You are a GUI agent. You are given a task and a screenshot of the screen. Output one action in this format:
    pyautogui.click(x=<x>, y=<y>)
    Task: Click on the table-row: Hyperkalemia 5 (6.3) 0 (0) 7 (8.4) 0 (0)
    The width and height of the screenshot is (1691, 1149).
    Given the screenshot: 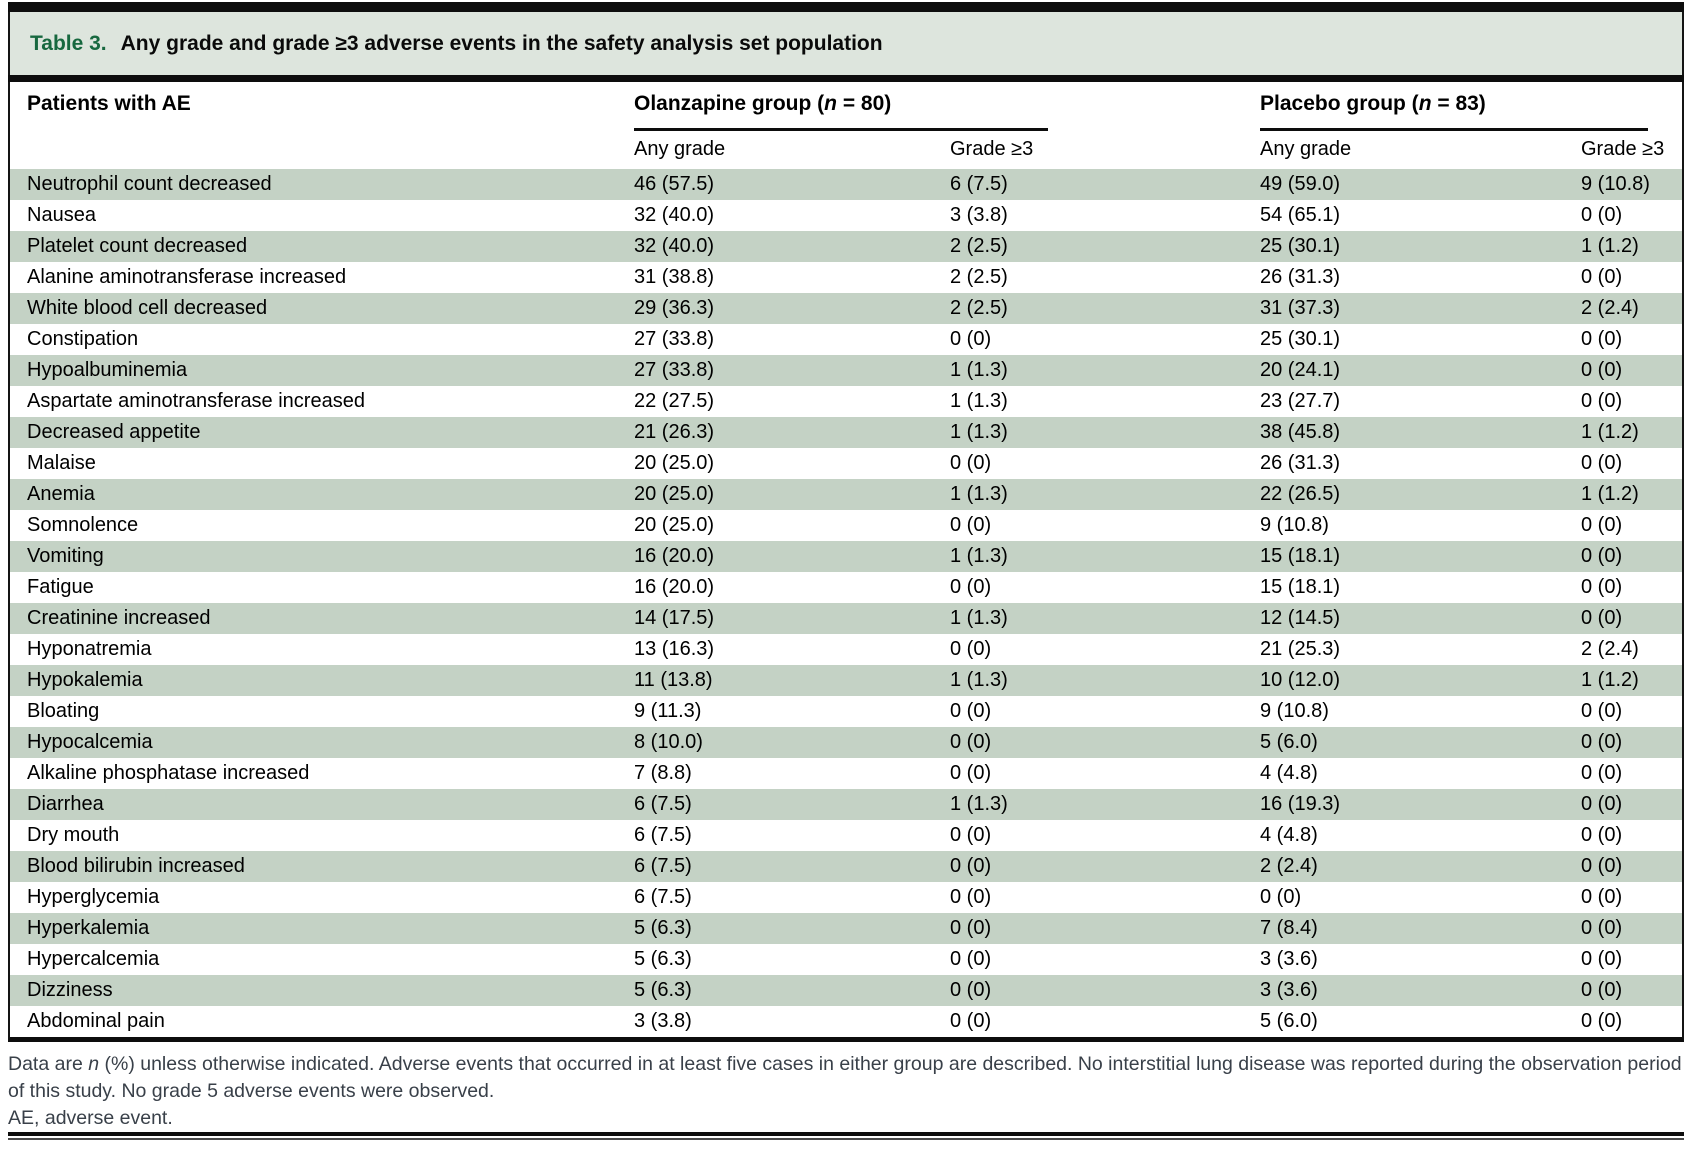 What is the action you would take?
    pyautogui.click(x=846, y=928)
    